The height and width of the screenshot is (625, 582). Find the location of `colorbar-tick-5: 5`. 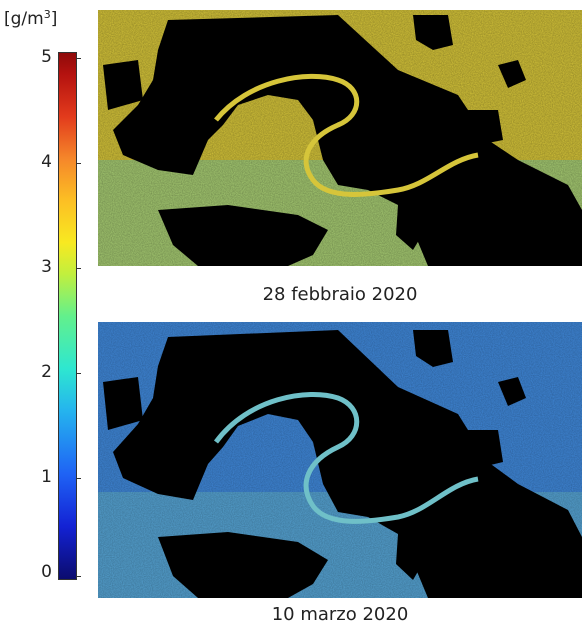

colorbar-tick-5: 5 is located at coordinates (46, 57).